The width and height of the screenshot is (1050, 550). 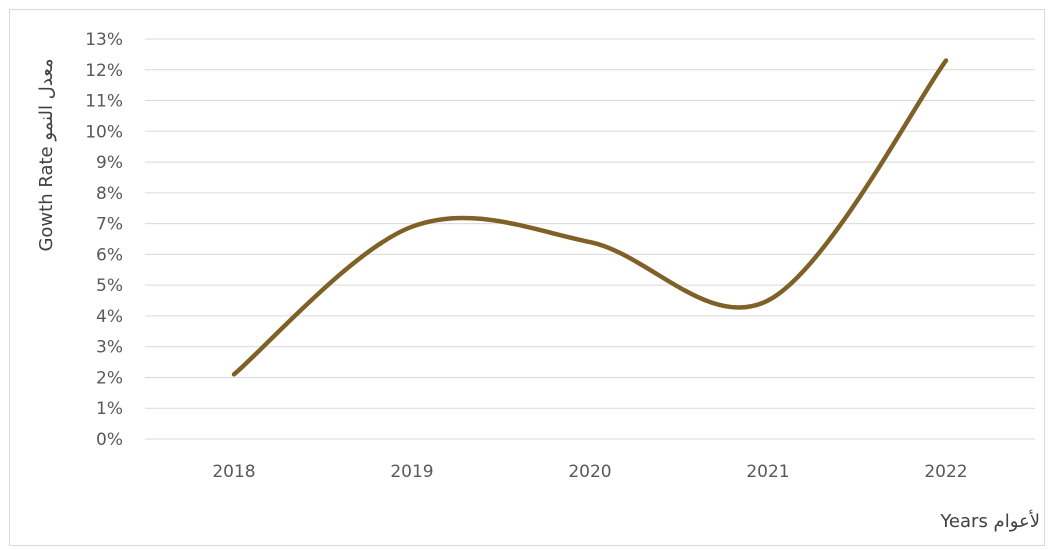 What do you see at coordinates (109, 317) in the screenshot?
I see `y-tick-label: 4%` at bounding box center [109, 317].